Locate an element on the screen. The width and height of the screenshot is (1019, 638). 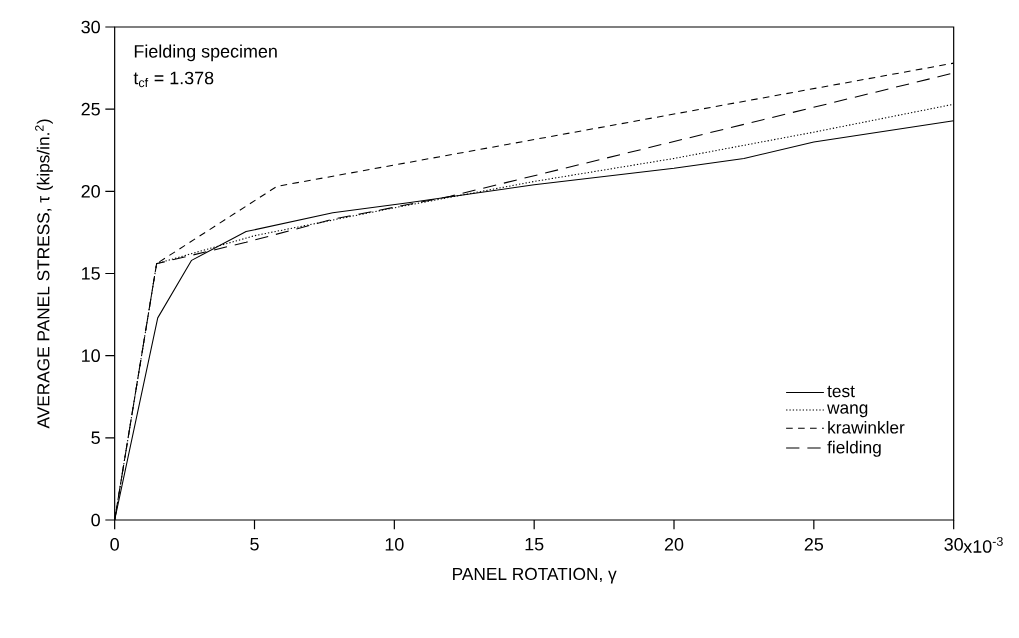
legend-label: fielding is located at coordinates (854, 448).